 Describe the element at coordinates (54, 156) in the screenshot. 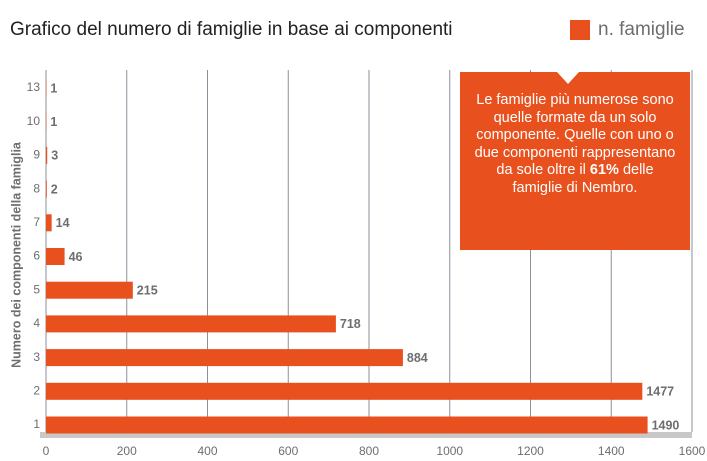

I see `value-label: 3` at that location.